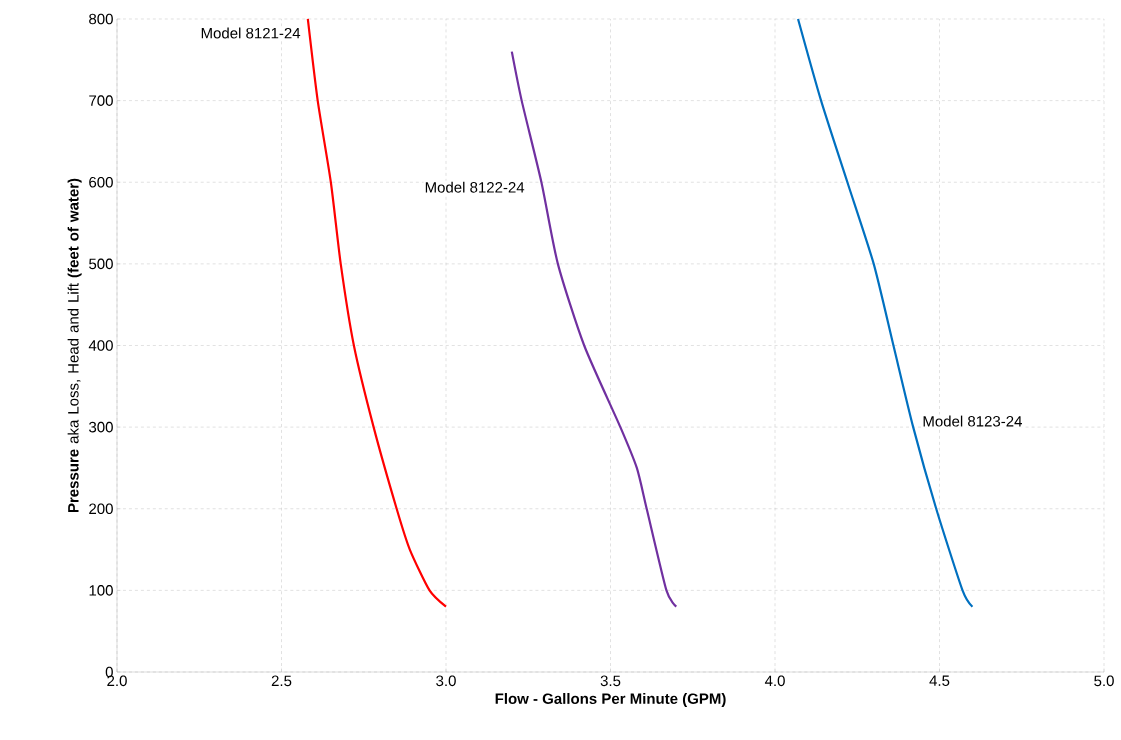  What do you see at coordinates (774, 681) in the screenshot?
I see `x-tick-label: 4.0` at bounding box center [774, 681].